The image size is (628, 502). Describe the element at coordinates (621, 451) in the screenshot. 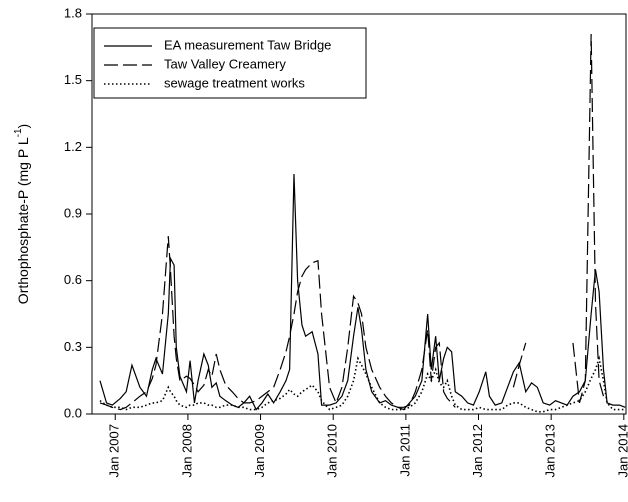

I see `x-tick-label: Jan 2014` at that location.